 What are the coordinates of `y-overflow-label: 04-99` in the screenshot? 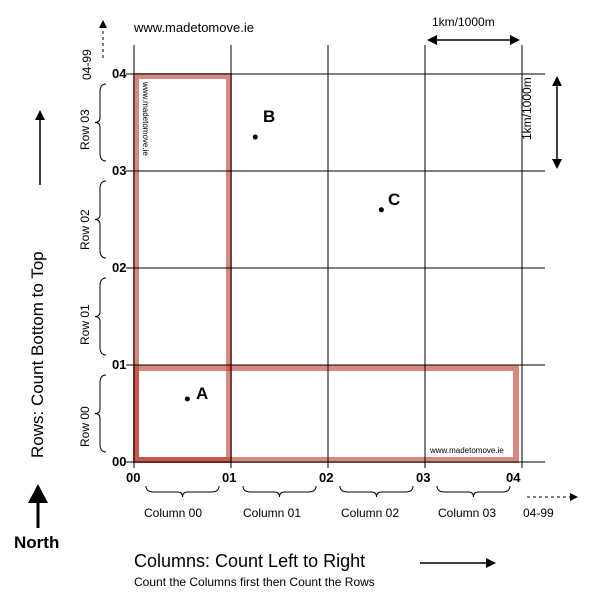 It's located at (87, 64).